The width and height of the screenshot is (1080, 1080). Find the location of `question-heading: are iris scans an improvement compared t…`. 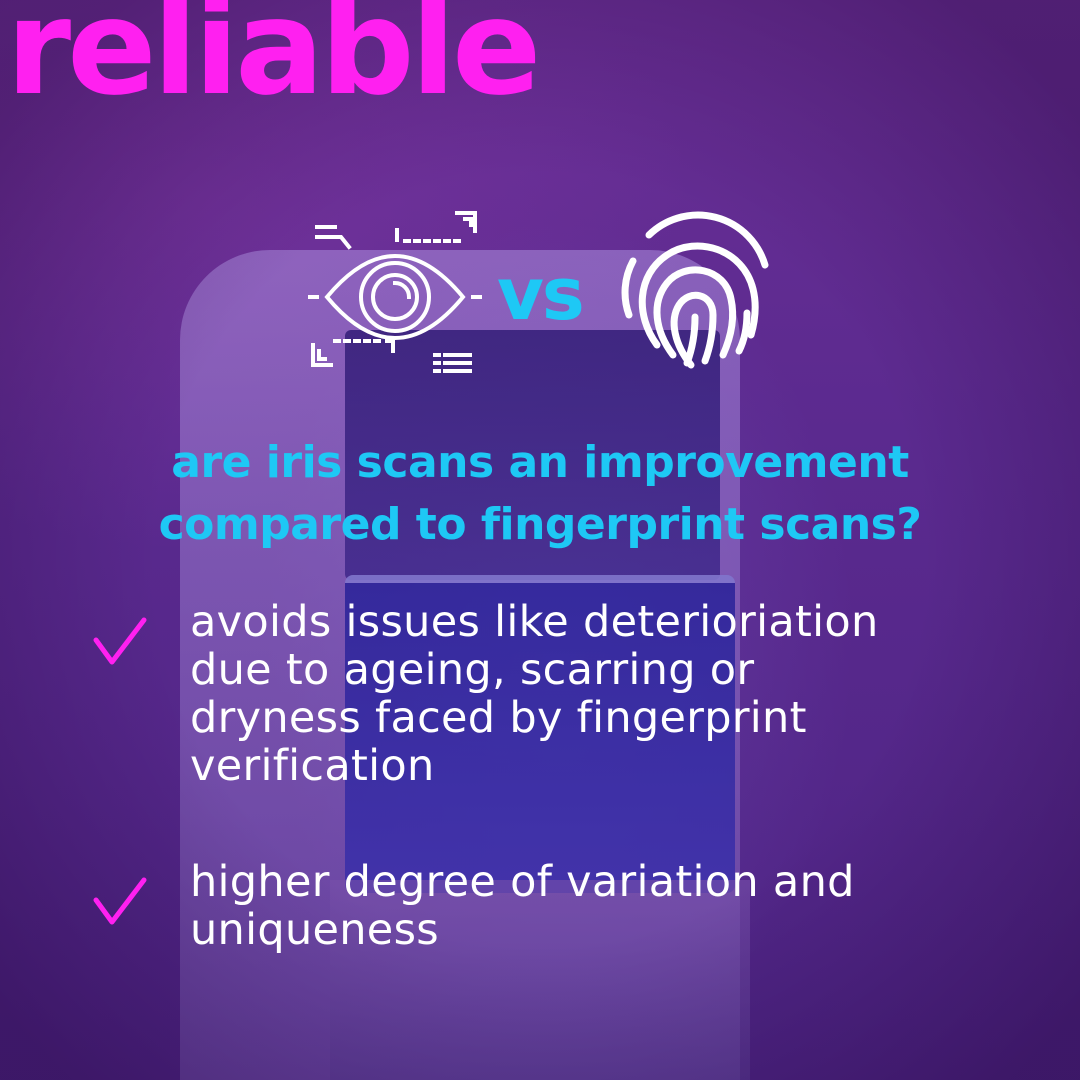

question-heading: are iris scans an improvement compared t… is located at coordinates (540, 494).